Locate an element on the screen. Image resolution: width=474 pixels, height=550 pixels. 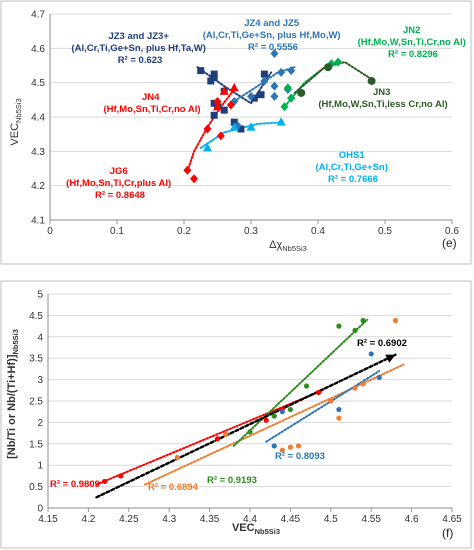
panel-e-y-tick: 4.1 is located at coordinates (38, 221).